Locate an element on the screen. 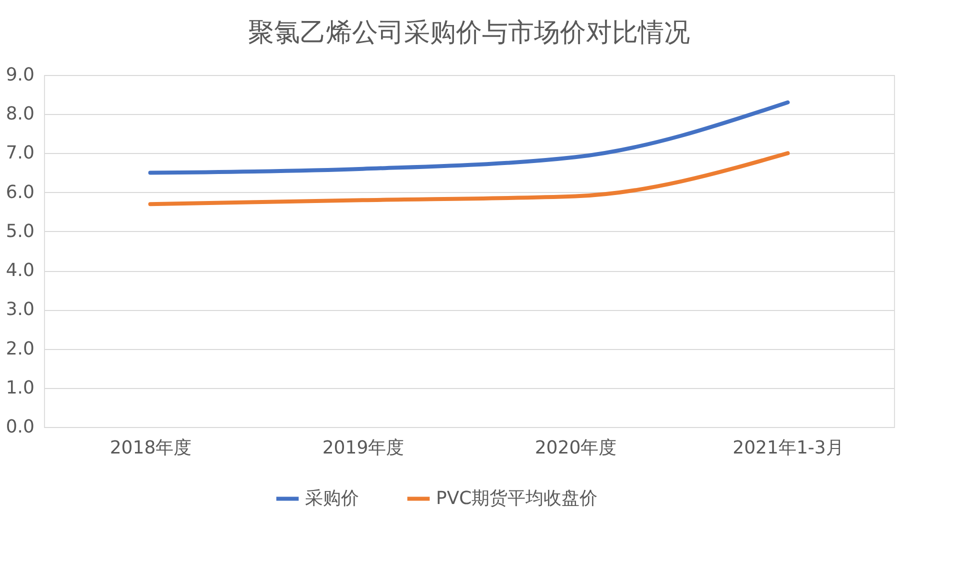 The height and width of the screenshot is (582, 959). x-tick-label: 2019年度 is located at coordinates (363, 448).